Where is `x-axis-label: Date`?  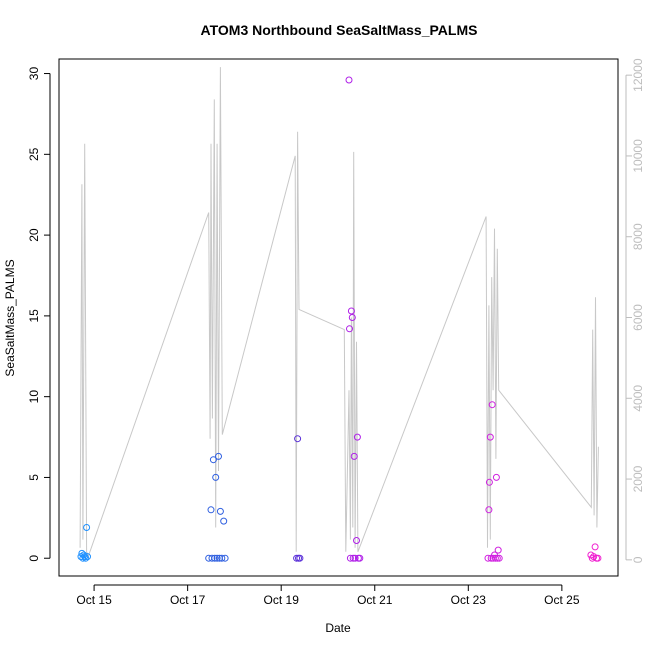
x-axis-label: Date is located at coordinates (338, 628).